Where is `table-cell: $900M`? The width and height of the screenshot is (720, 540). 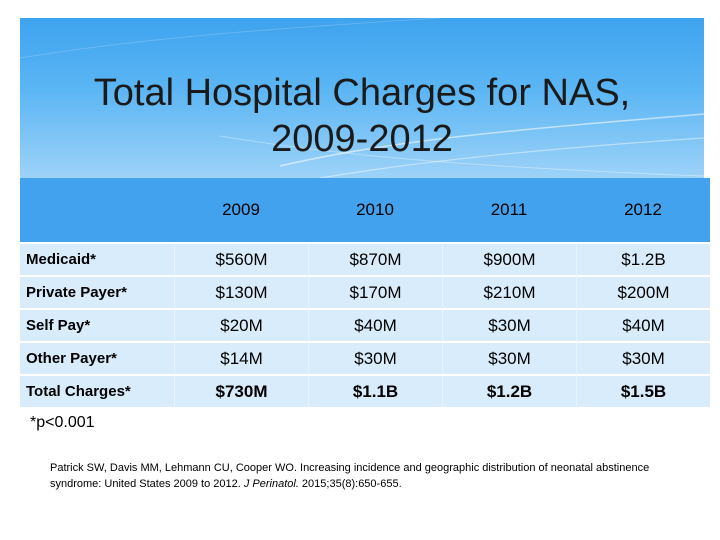 table-cell: $900M is located at coordinates (509, 260).